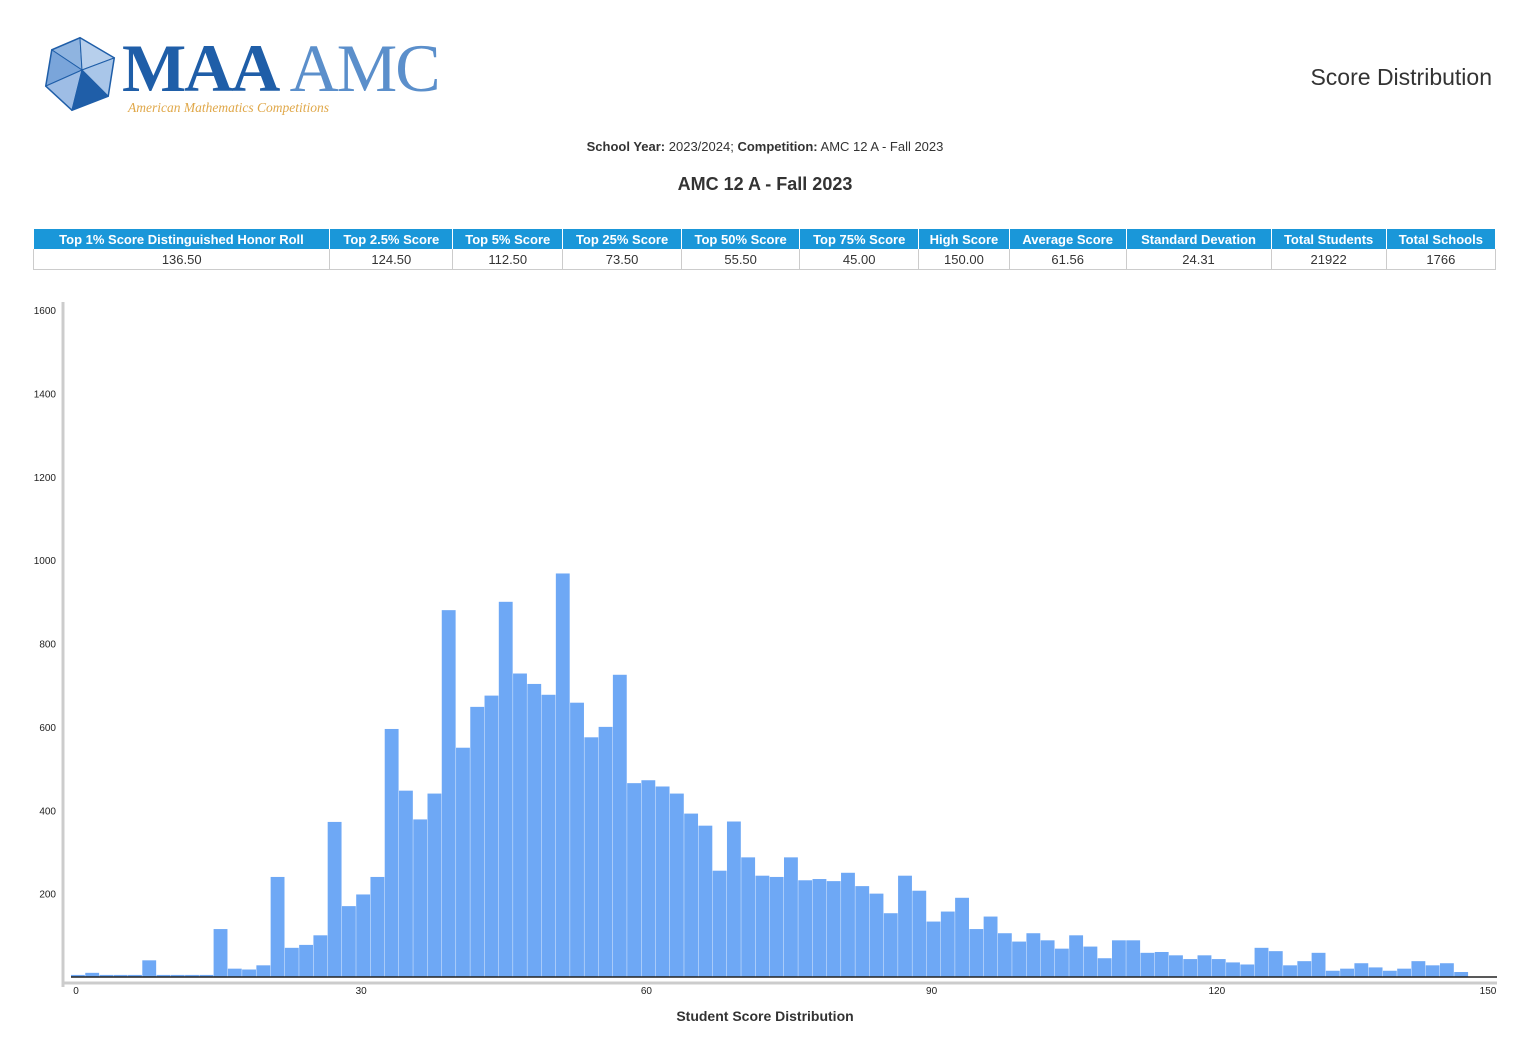  I want to click on value-top-75-percent: 45.00, so click(859, 259).